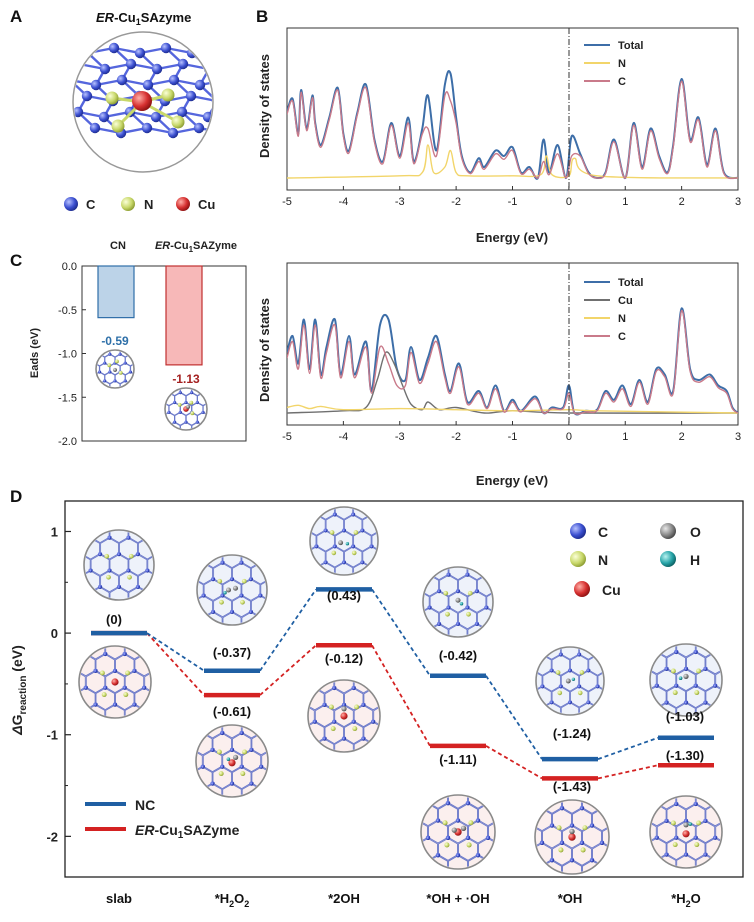 The height and width of the screenshot is (922, 754). I want to click on oxygen-atom, so click(188, 406).